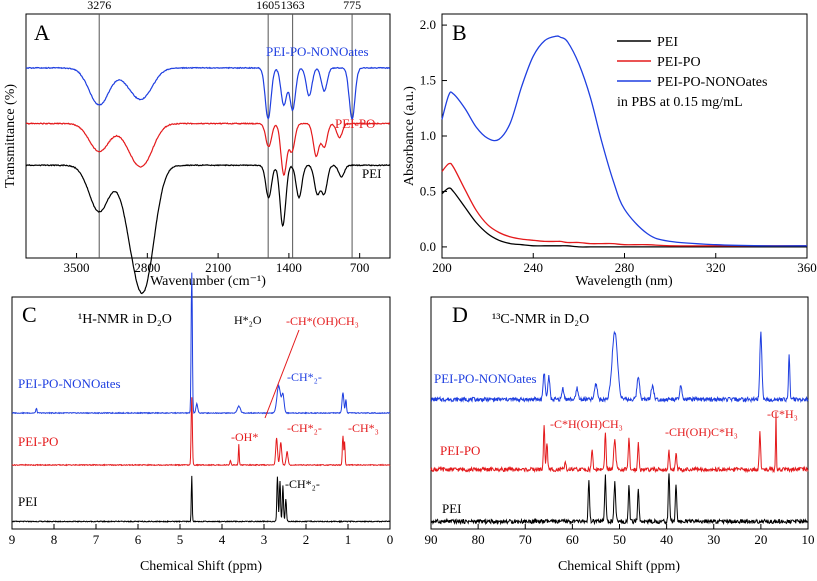 The height and width of the screenshot is (581, 817). Describe the element at coordinates (147, 267) in the screenshot. I see `x-tick-label-2800: 2800` at that location.